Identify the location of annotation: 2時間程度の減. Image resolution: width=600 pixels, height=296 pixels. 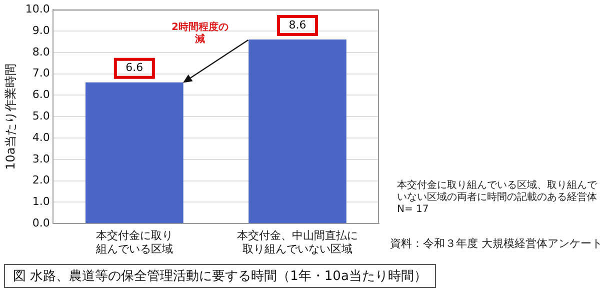
(199, 34).